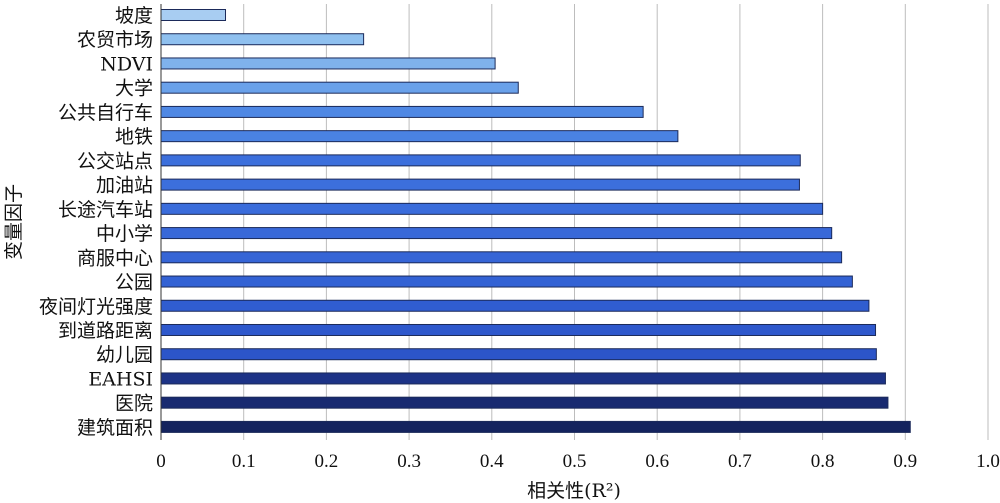  I want to click on category-label: NDVI, so click(126, 64).